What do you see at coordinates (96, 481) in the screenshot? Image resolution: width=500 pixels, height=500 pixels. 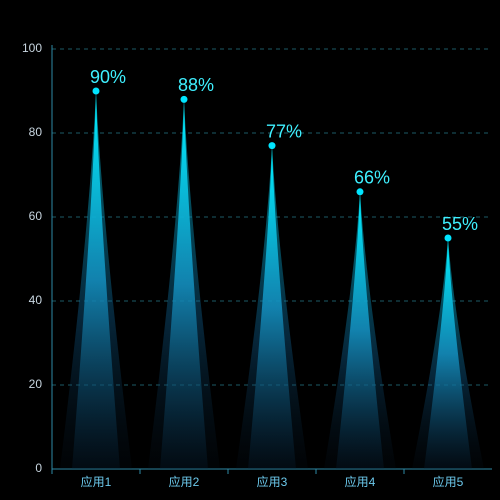 I see `x-tick-label: 应用1` at bounding box center [96, 481].